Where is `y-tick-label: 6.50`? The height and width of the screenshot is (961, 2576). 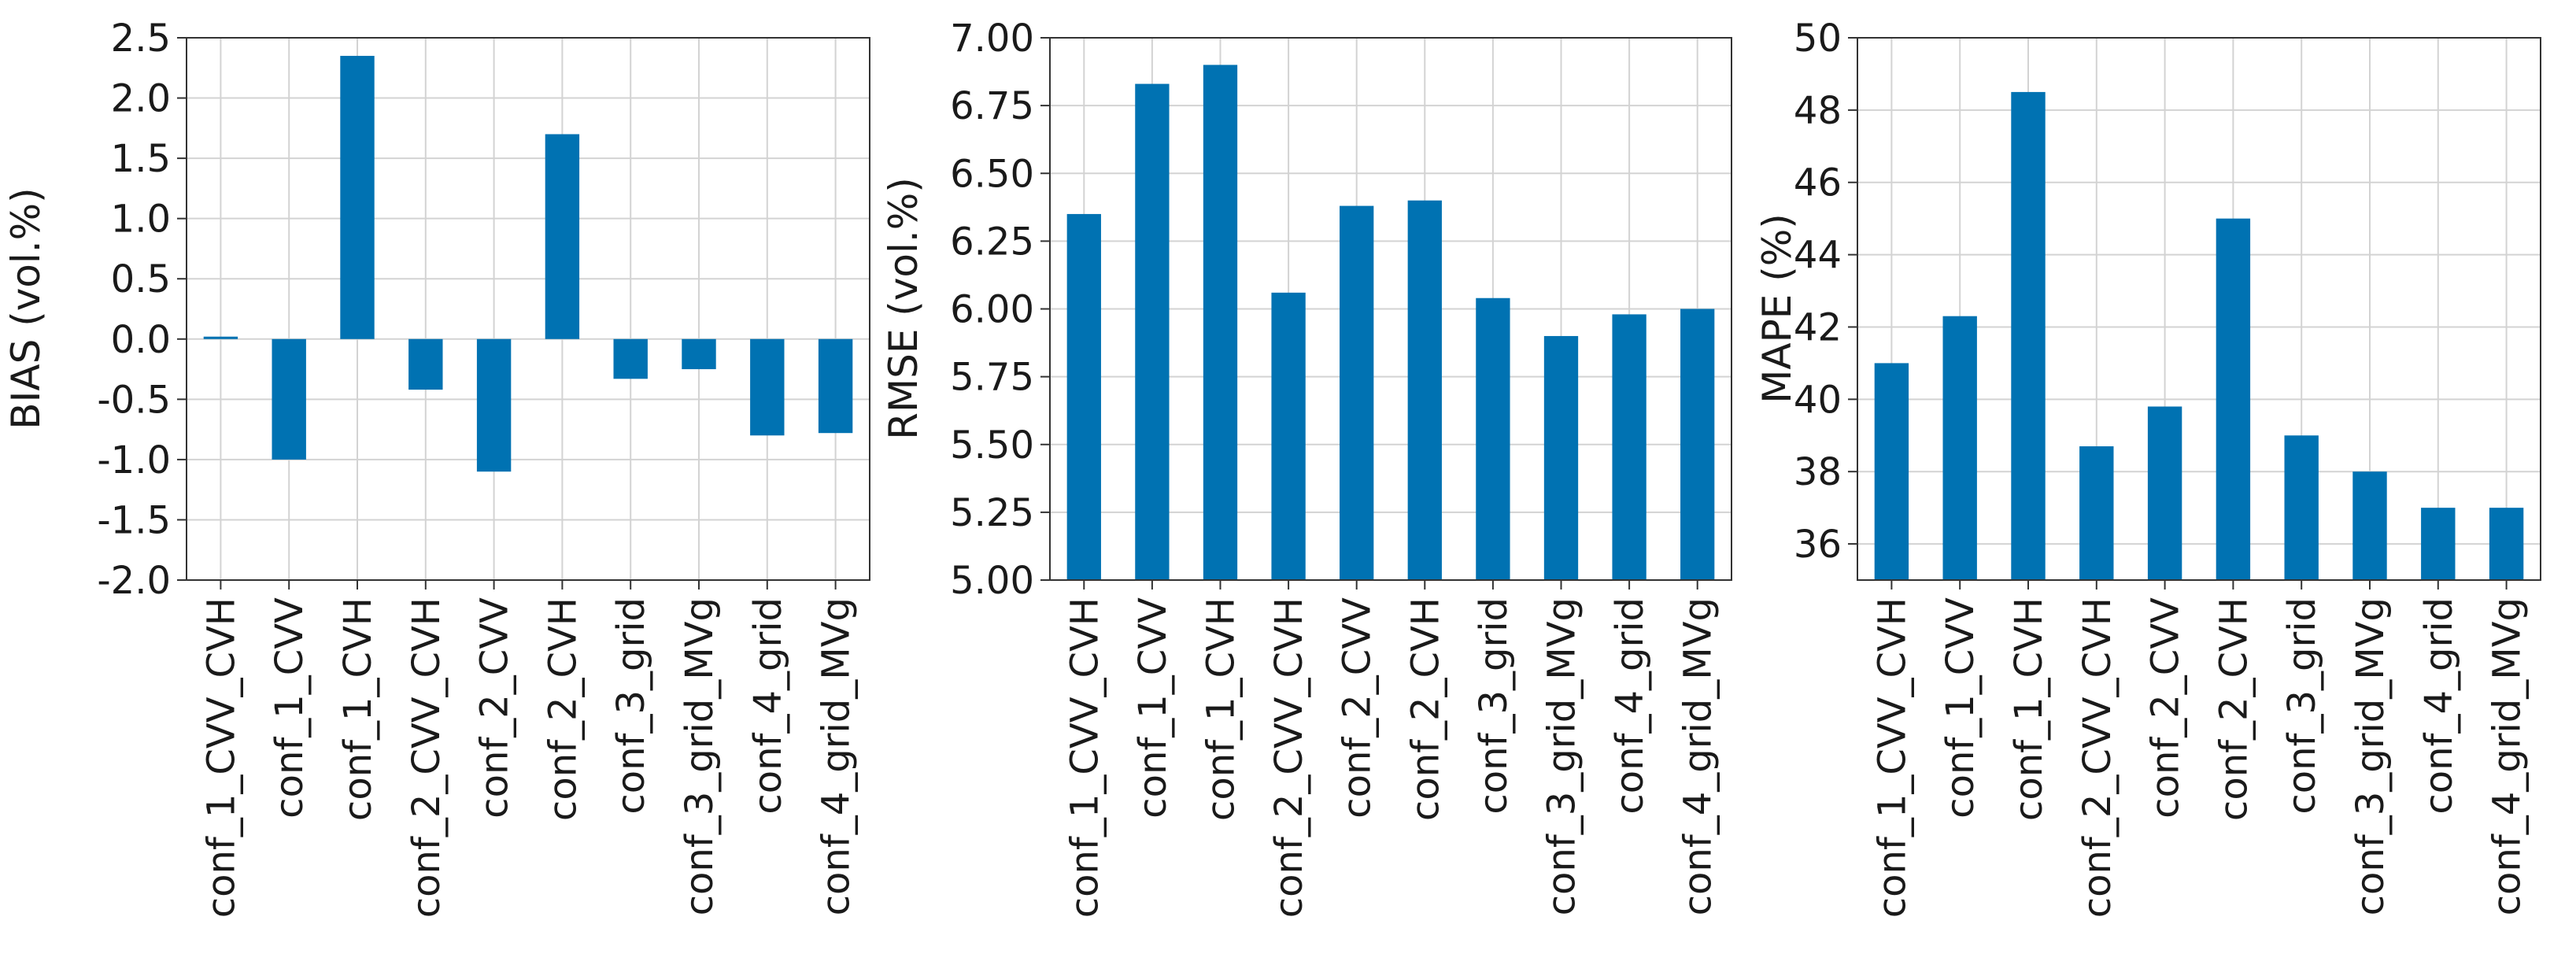
y-tick-label: 6.50 is located at coordinates (992, 174).